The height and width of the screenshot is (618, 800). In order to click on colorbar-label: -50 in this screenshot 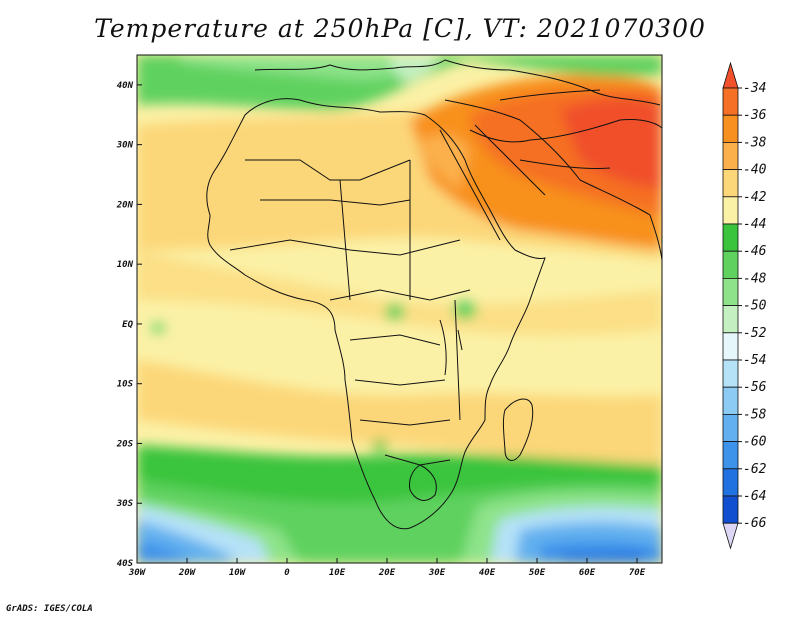, I will do `click(755, 306)`.